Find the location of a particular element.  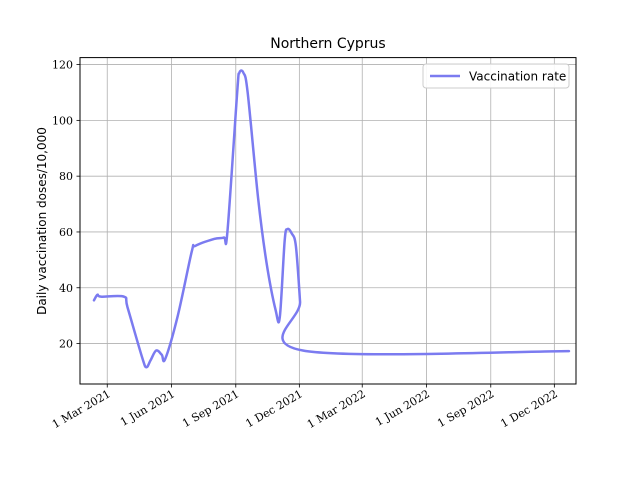

y-tick-label: 20 is located at coordinates (66, 344).